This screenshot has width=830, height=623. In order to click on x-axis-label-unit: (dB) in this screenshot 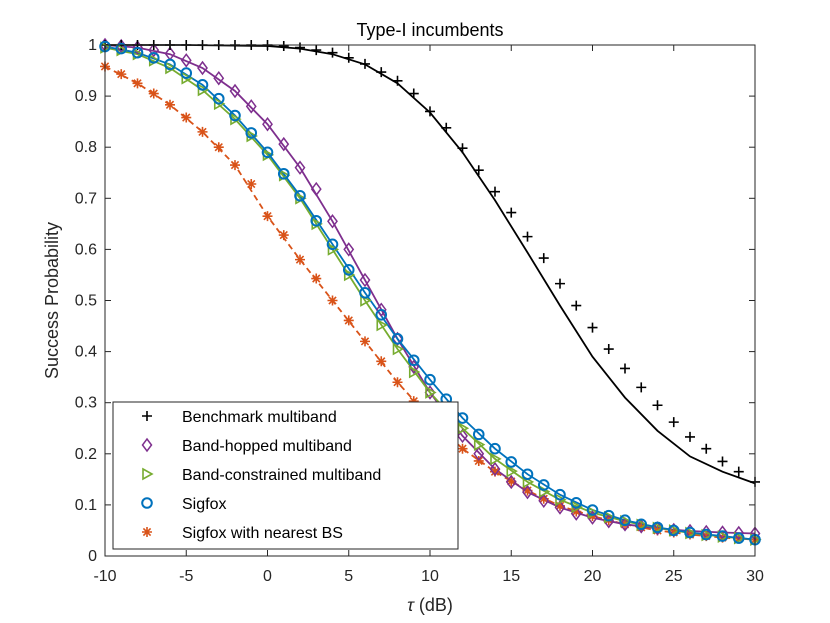, I will do `click(433, 605)`.